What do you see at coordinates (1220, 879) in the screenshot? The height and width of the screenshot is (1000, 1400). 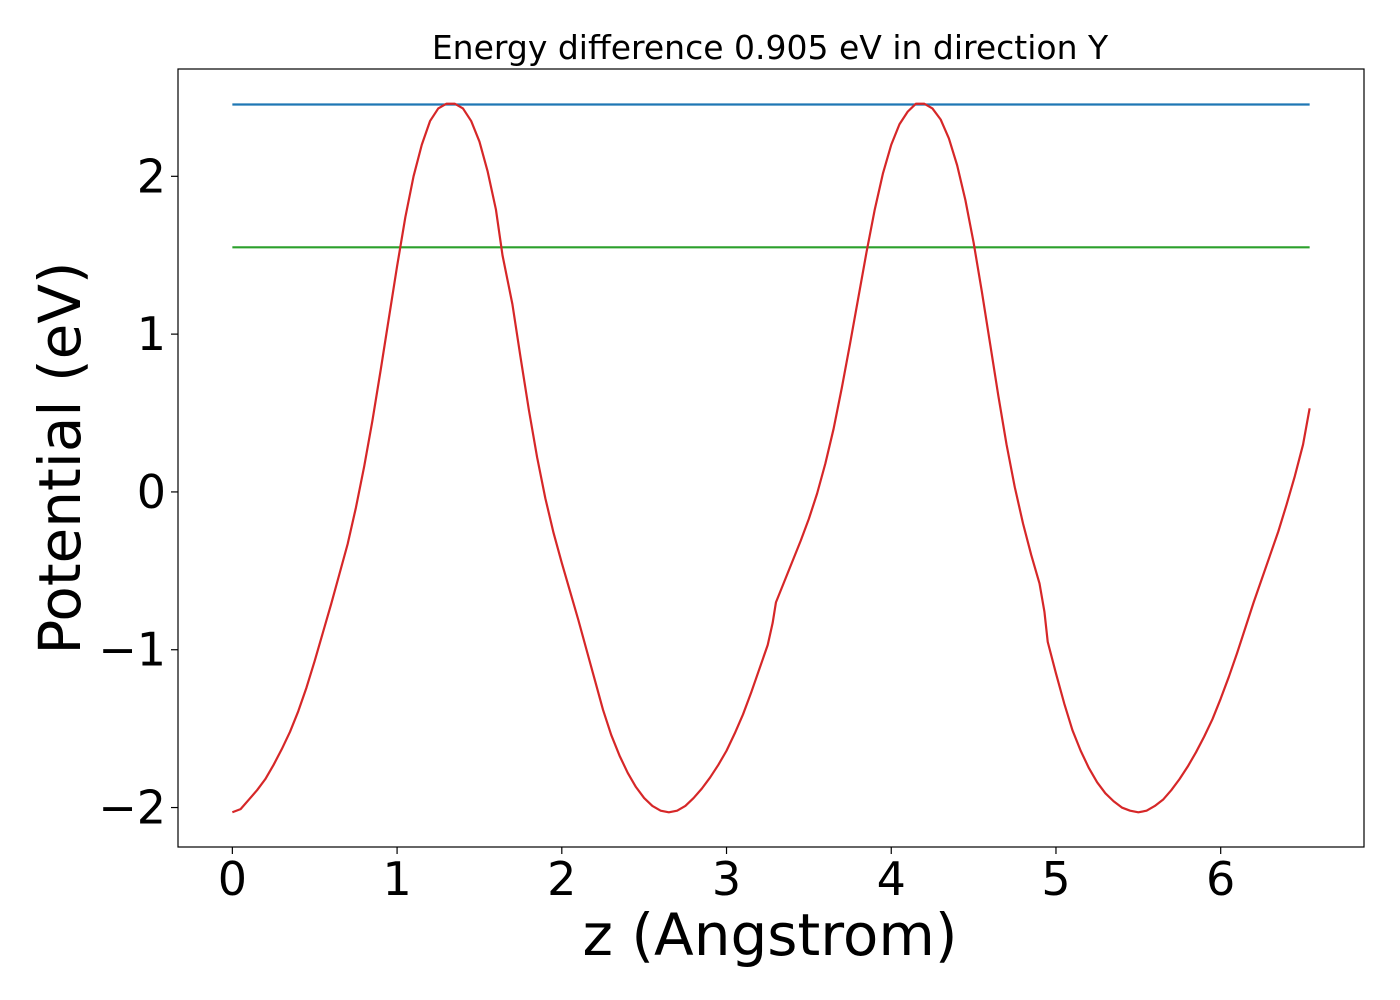 I see `x-tick-label: 6` at bounding box center [1220, 879].